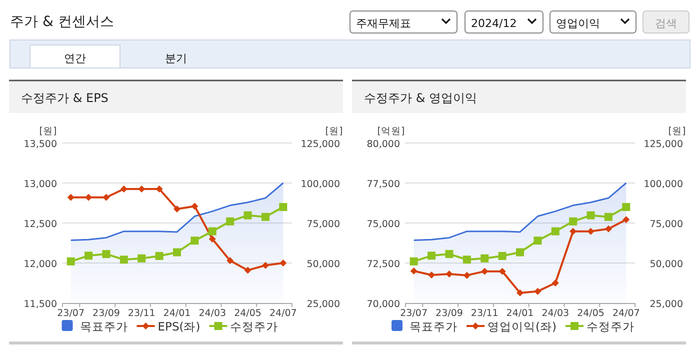 This screenshot has height=349, width=695. I want to click on y-tick-label: 13,500, so click(40, 144).